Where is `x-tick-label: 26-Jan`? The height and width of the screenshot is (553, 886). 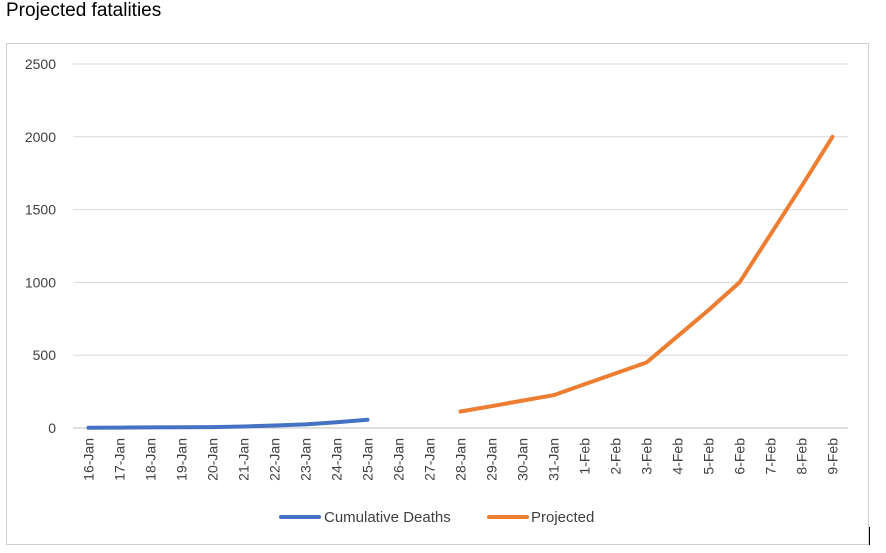 x-tick-label: 26-Jan is located at coordinates (399, 459).